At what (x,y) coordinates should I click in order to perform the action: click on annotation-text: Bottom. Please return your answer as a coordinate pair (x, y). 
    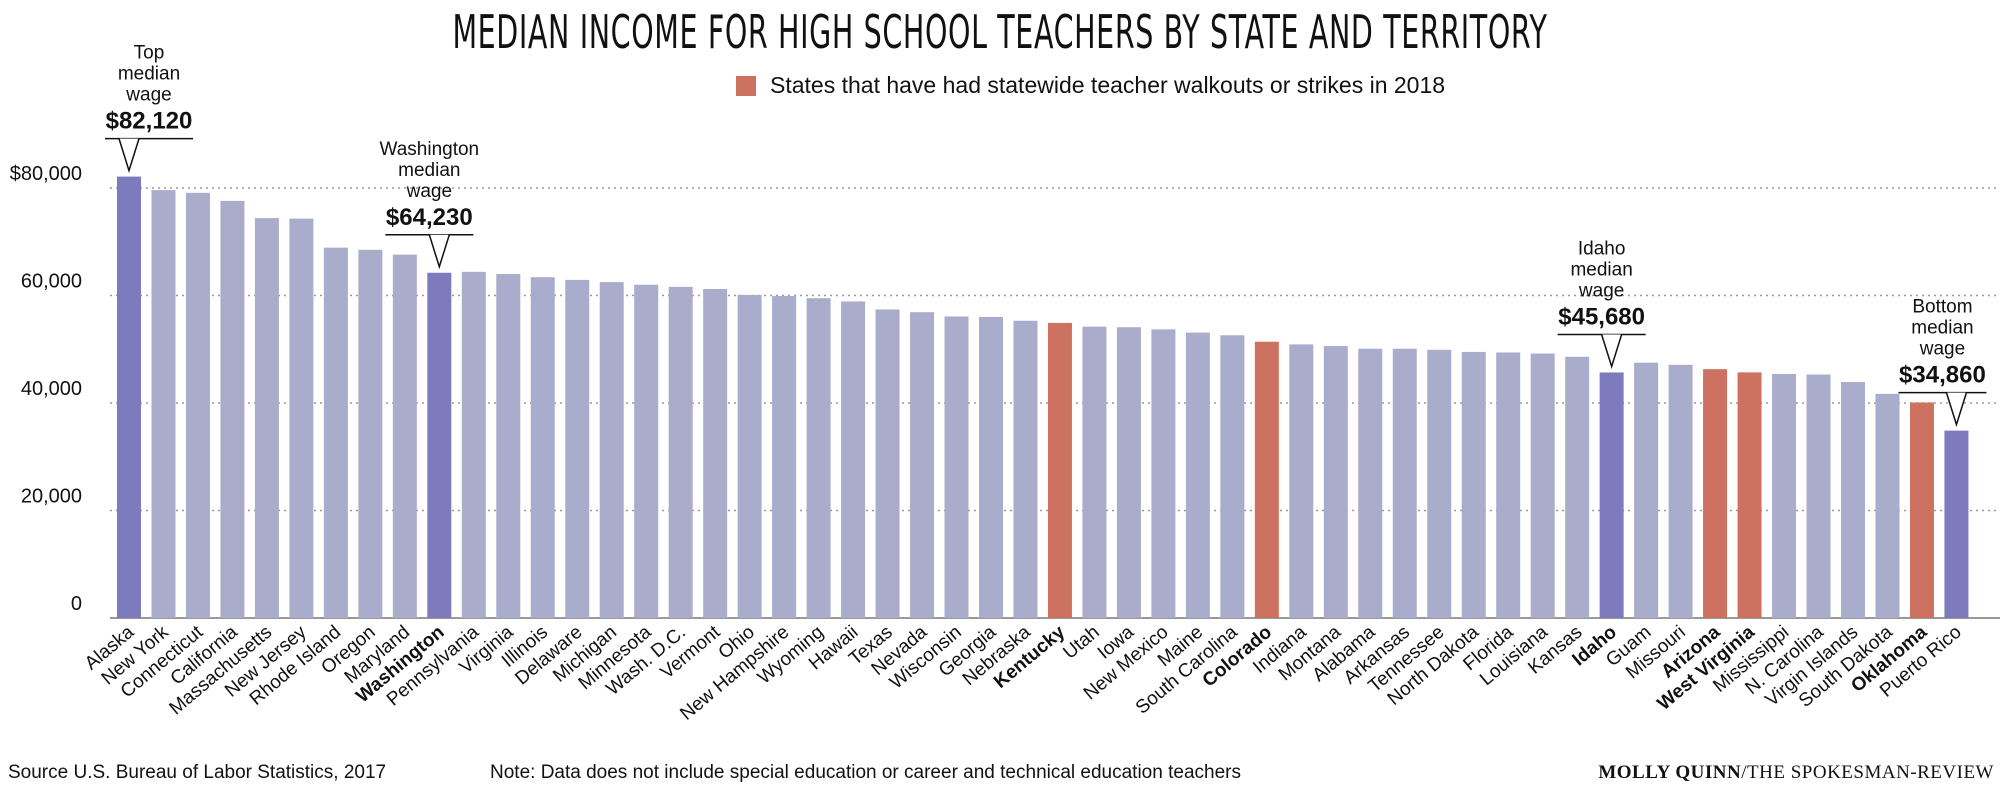
    Looking at the image, I should click on (1942, 307).